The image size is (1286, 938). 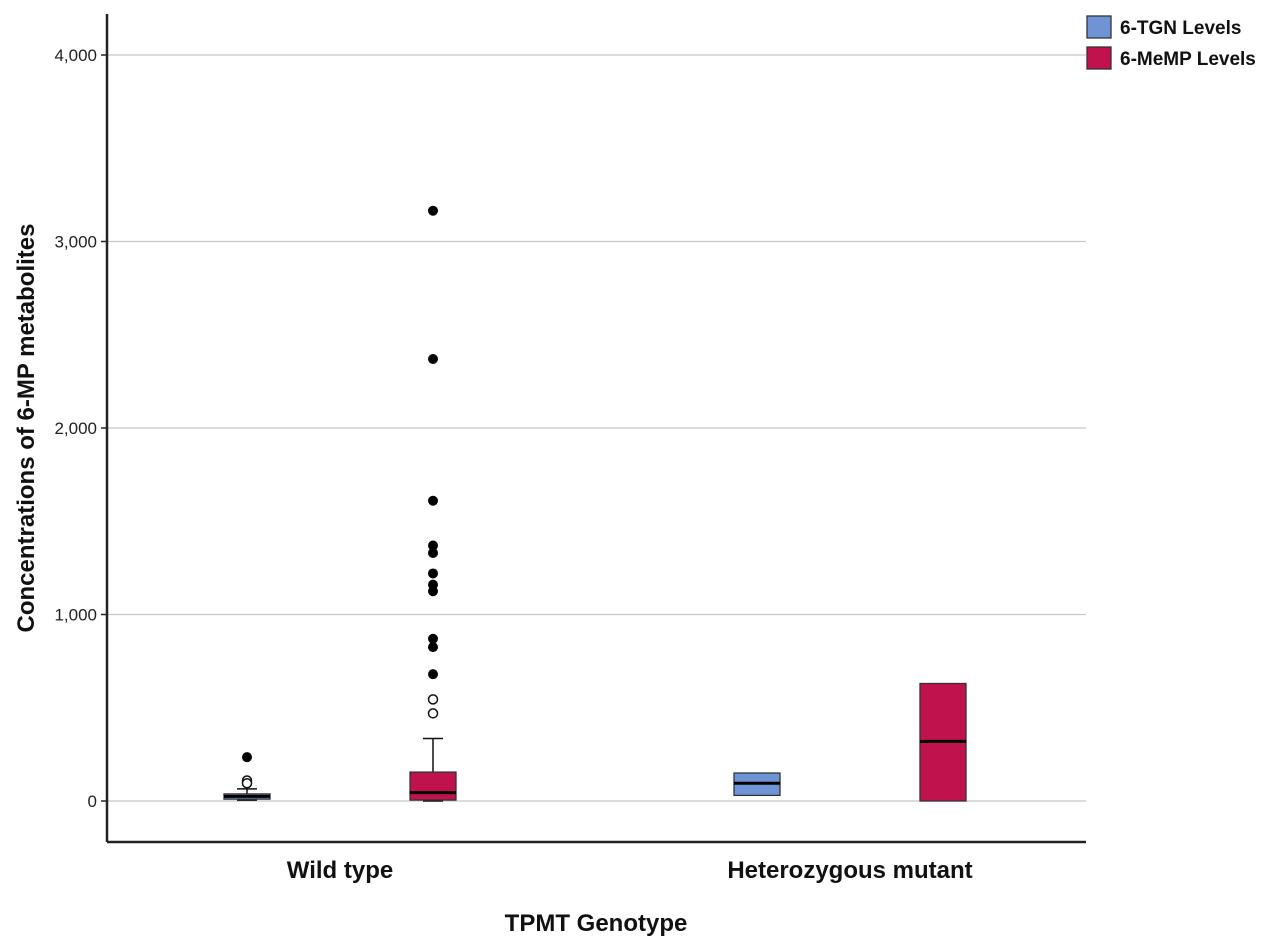 What do you see at coordinates (1180, 28) in the screenshot?
I see `legend-label: 6-TGN Levels` at bounding box center [1180, 28].